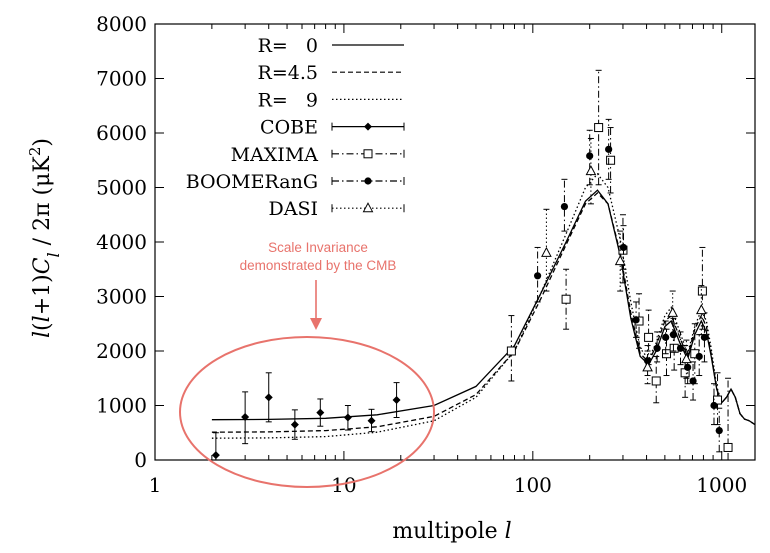 This screenshot has width=770, height=553. Describe the element at coordinates (121, 242) in the screenshot. I see `y-tick-label: 4000` at that location.